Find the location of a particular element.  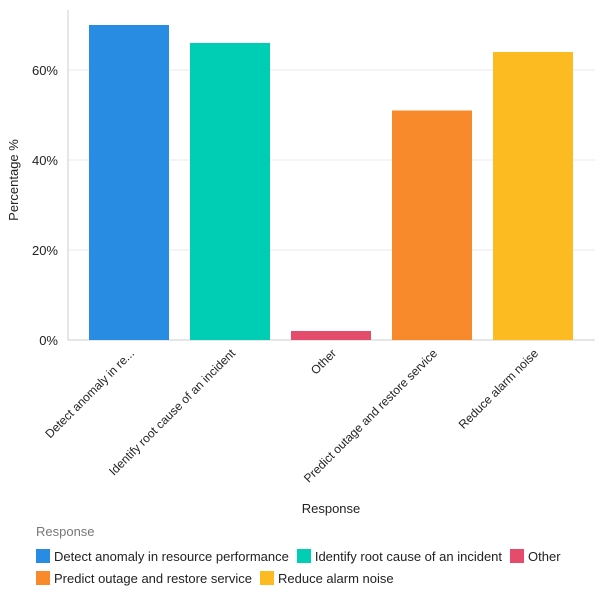

legend-label: Identify root cause of an incident is located at coordinates (408, 556).